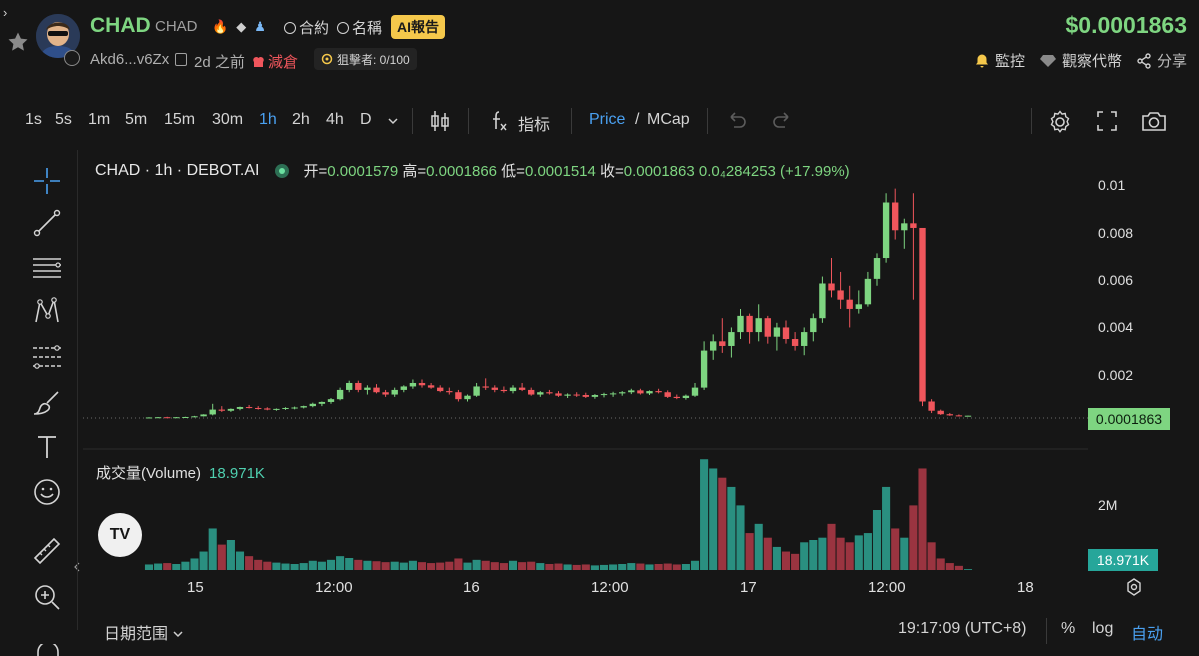 This screenshot has height=656, width=1199. What do you see at coordinates (774, 171) in the screenshot?
I see `change-value: 0.0₄284253 (+17.99%)` at bounding box center [774, 171].